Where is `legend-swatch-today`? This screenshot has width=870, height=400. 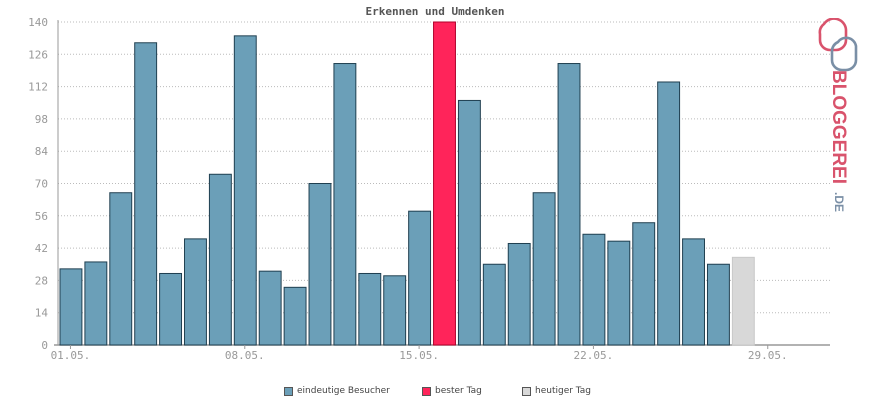 legend-swatch-today is located at coordinates (526, 391).